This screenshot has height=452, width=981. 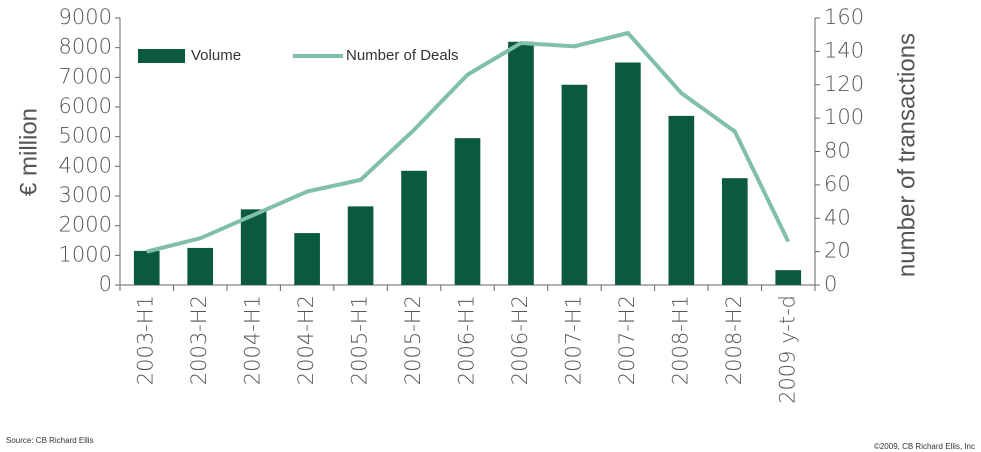 I want to click on x-tick-label: 2007-H2, so click(x=627, y=340).